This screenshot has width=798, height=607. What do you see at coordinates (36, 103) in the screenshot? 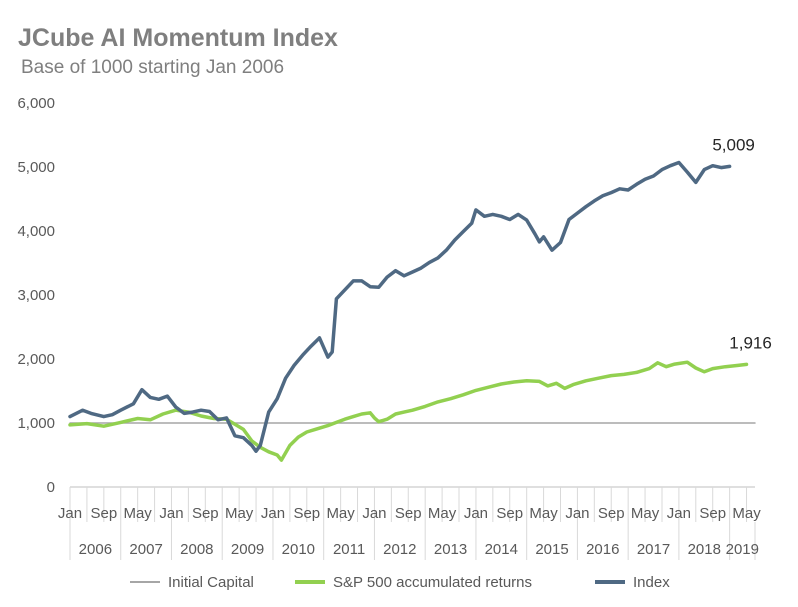
I see `y-tick-label: 6,000` at bounding box center [36, 103].